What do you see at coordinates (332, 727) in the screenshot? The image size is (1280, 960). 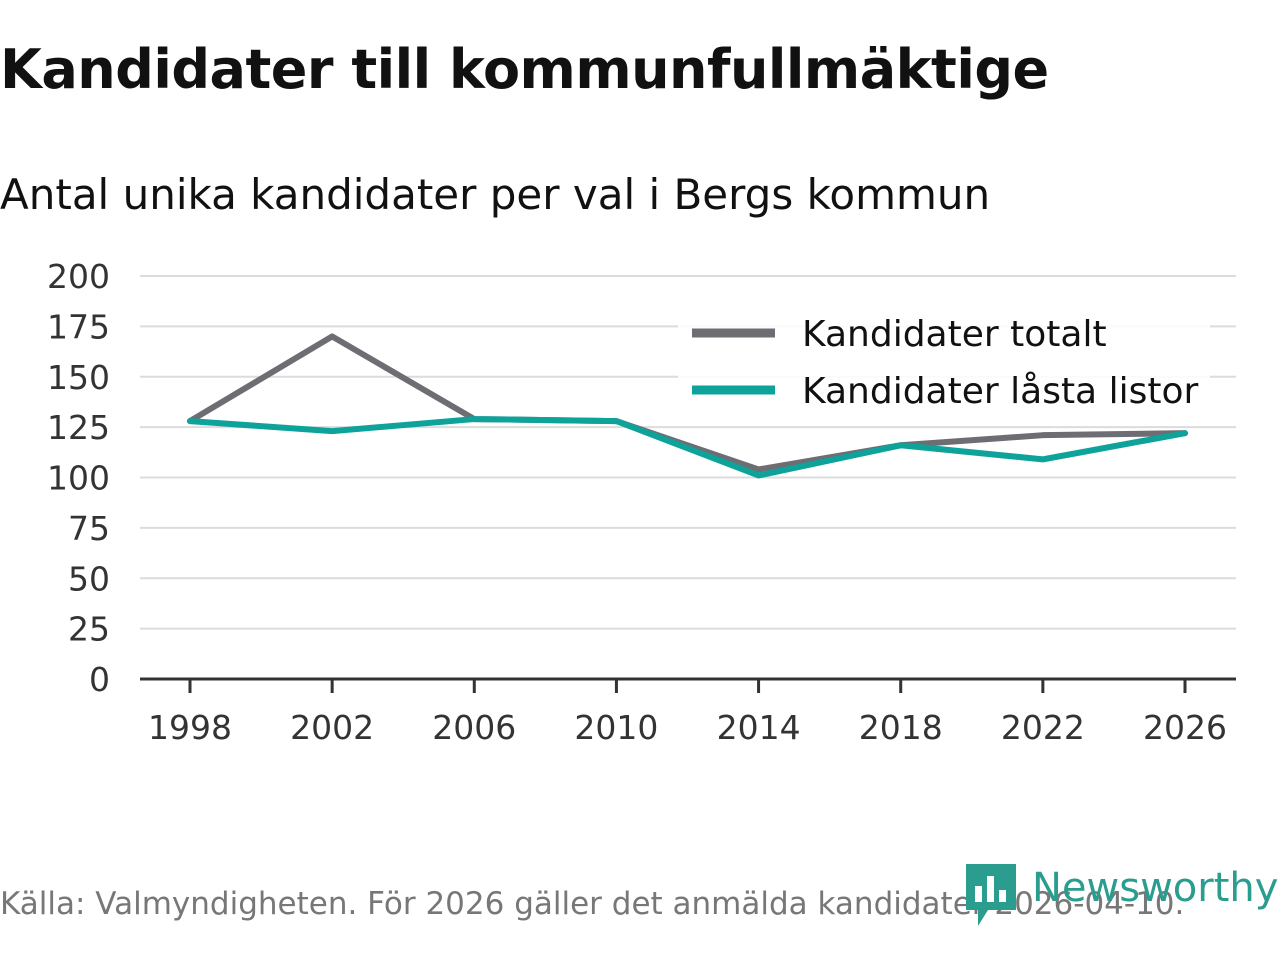 I see `x-tick-label: 2002` at bounding box center [332, 727].